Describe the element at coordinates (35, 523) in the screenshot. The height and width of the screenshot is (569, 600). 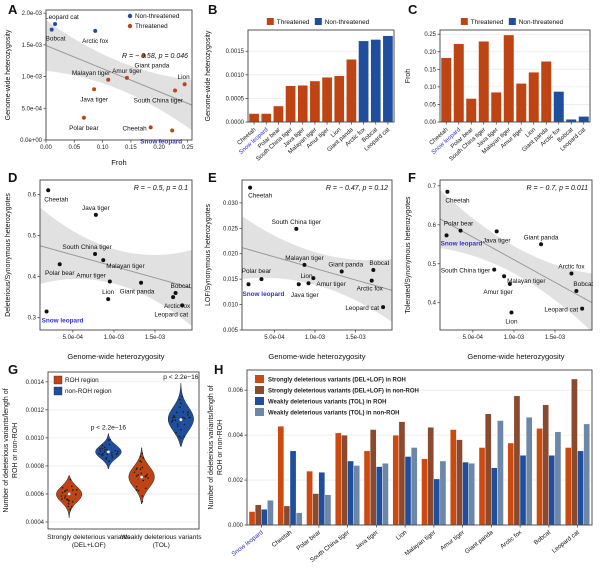
I see `svg-text: 0.0004` at that location.